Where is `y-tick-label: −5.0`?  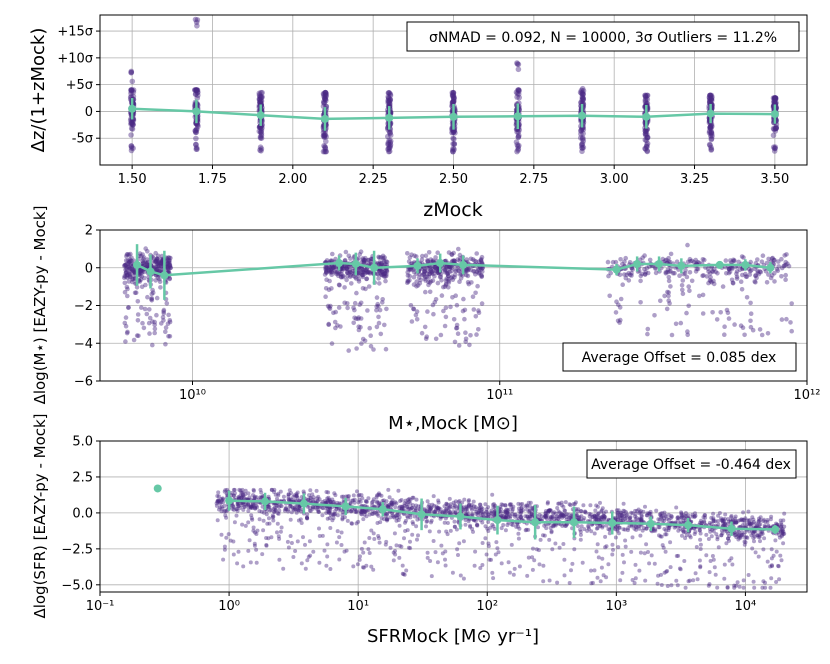
y-tick-label: −5.0 is located at coordinates (77, 585).